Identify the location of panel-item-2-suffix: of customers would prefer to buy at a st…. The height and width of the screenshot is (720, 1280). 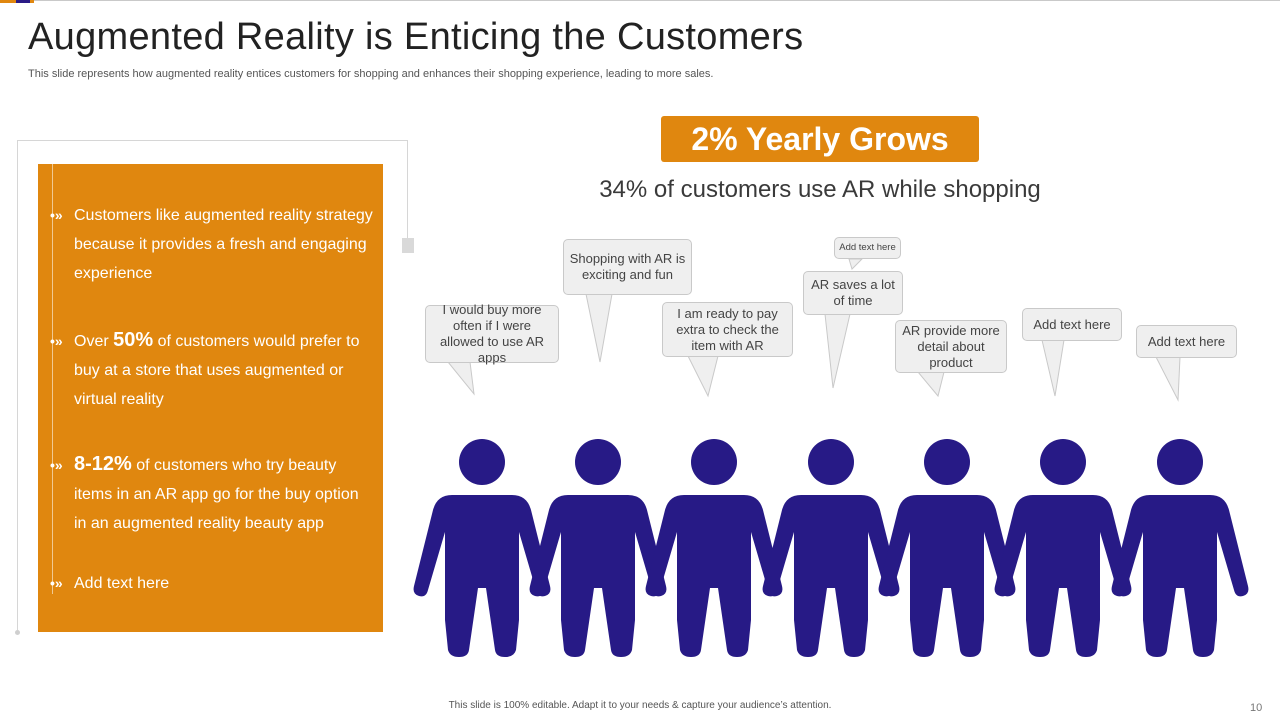
(217, 370).